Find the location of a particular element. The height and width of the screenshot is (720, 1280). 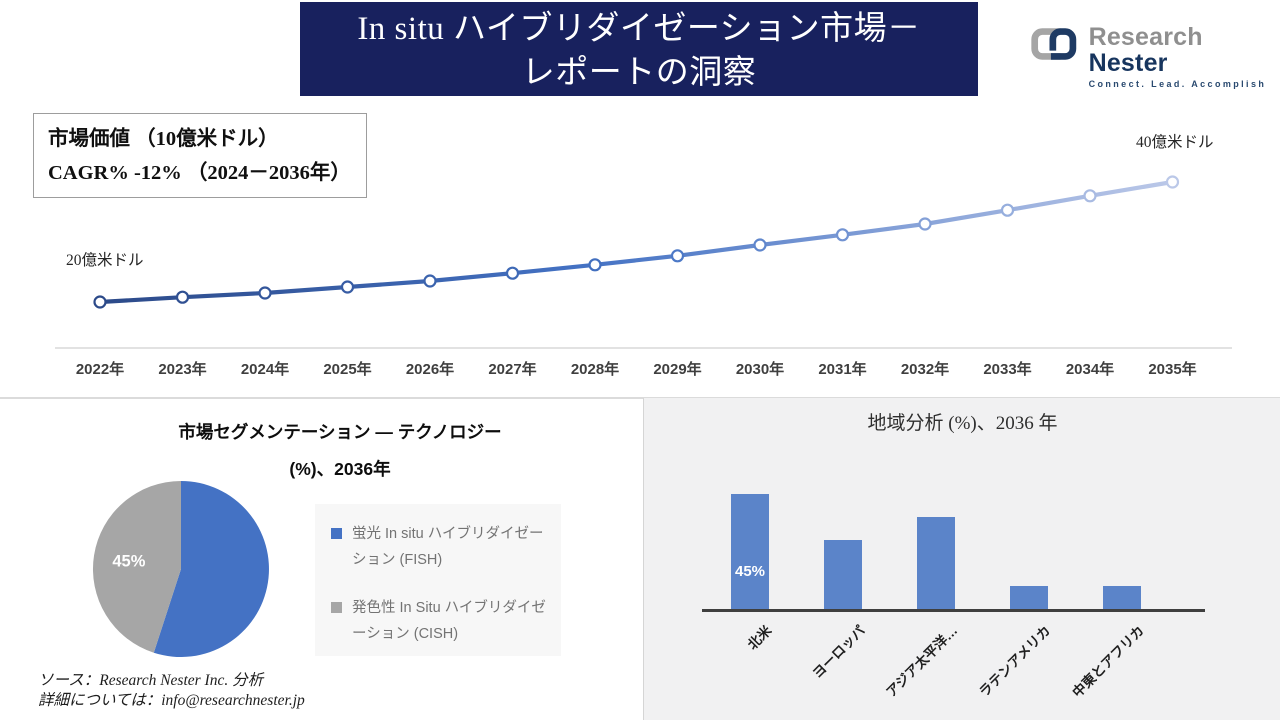

pie-data-label: 45% is located at coordinates (128, 562).